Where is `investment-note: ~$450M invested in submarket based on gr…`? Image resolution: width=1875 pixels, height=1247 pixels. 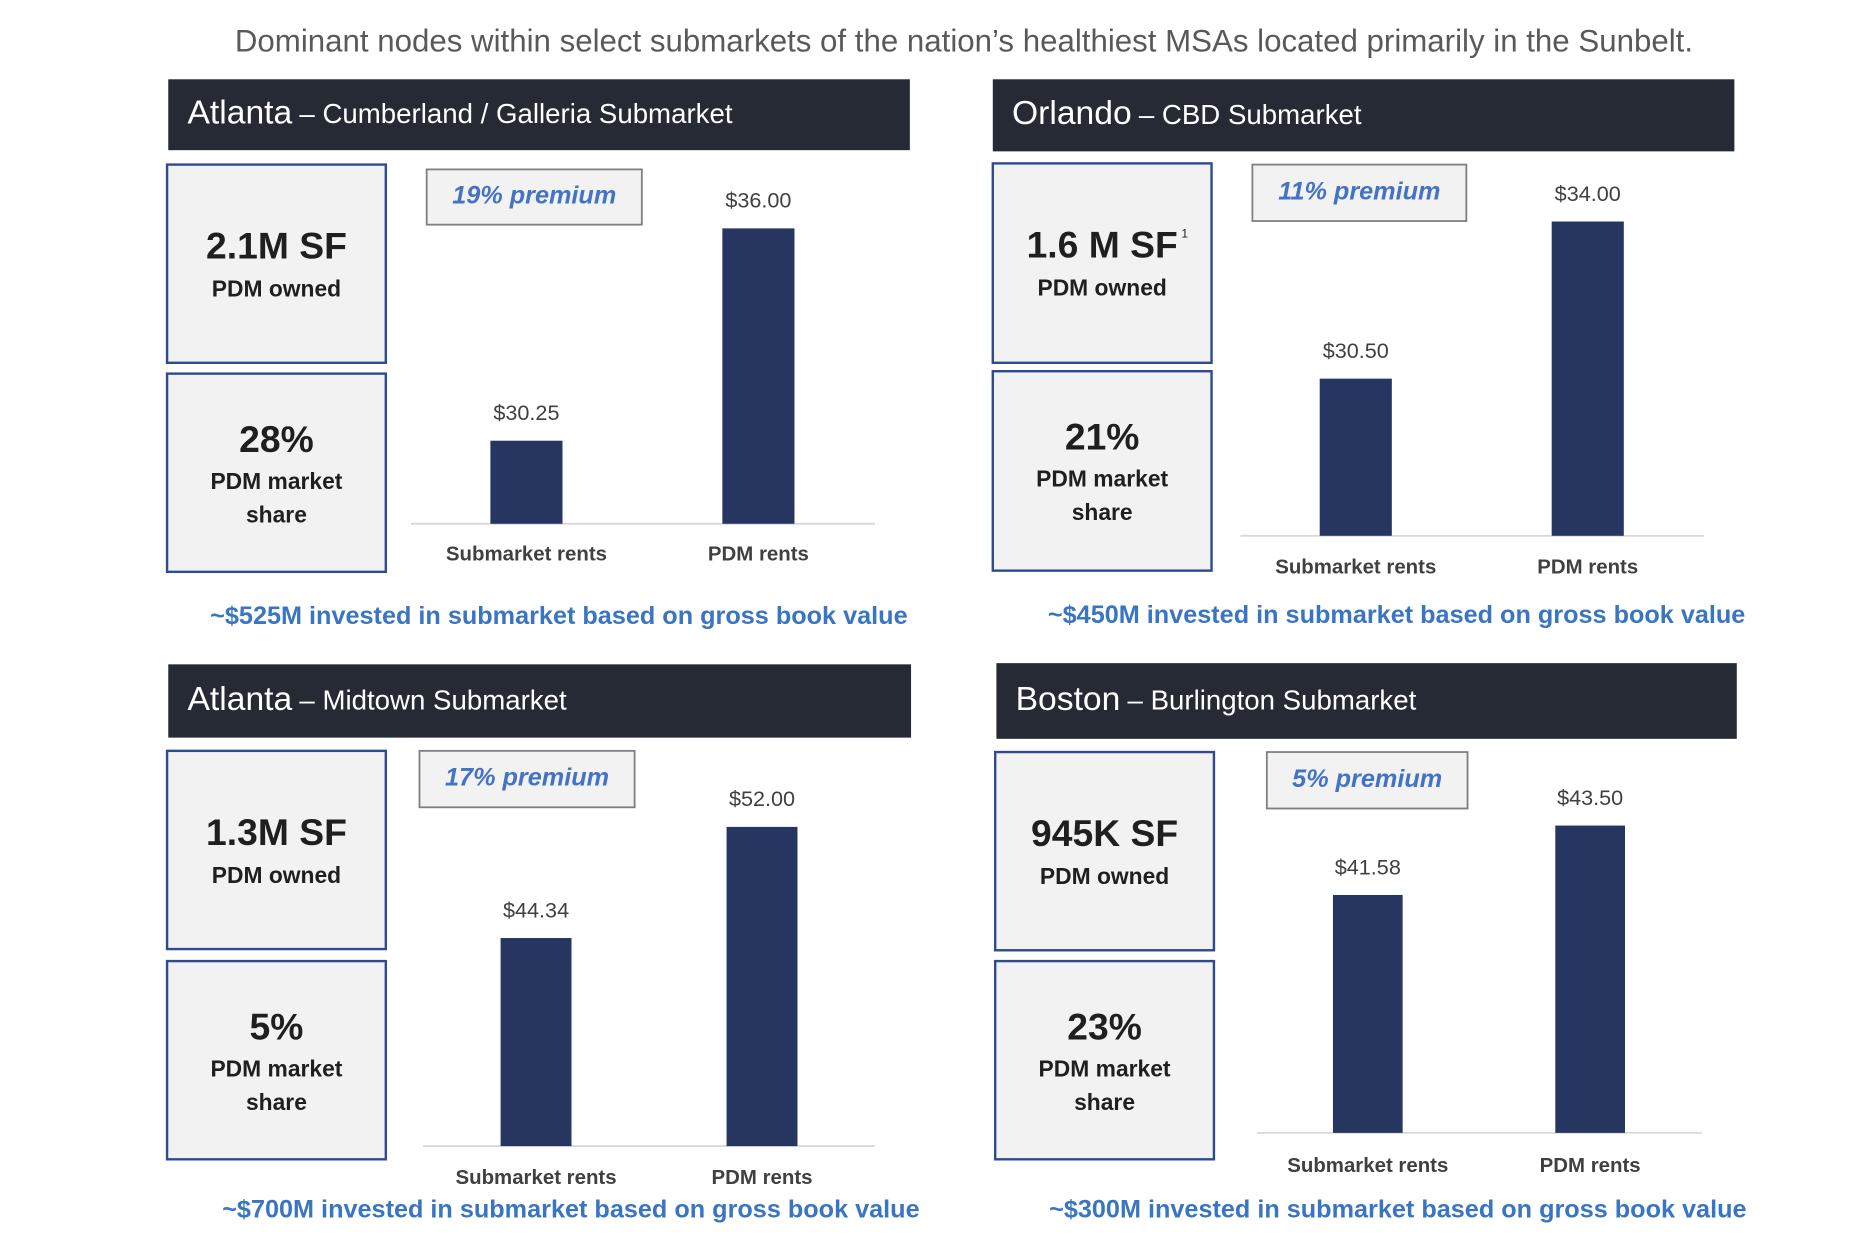 investment-note: ~$450M invested in submarket based on gr… is located at coordinates (1396, 615).